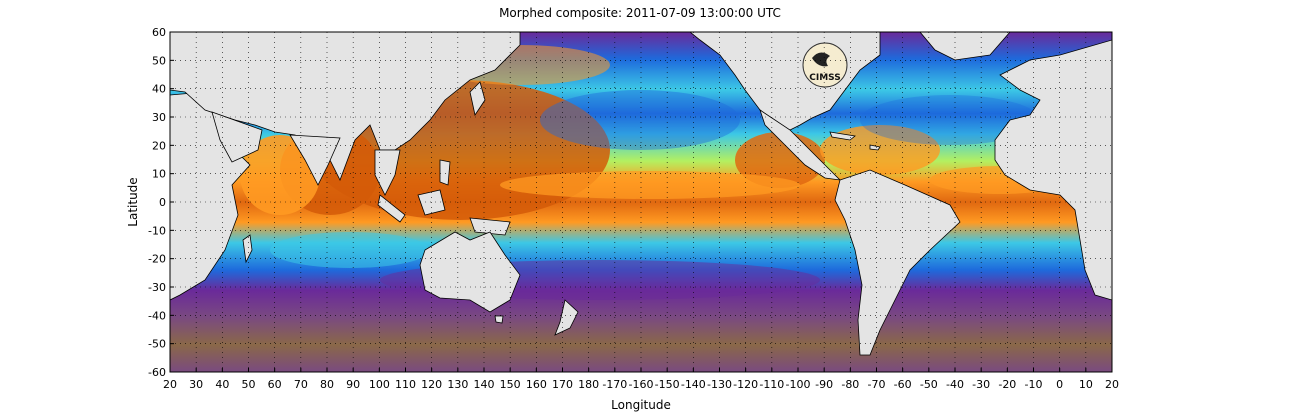 The image size is (1302, 419). Describe the element at coordinates (315, 160) in the screenshot. I see `india-land` at that location.